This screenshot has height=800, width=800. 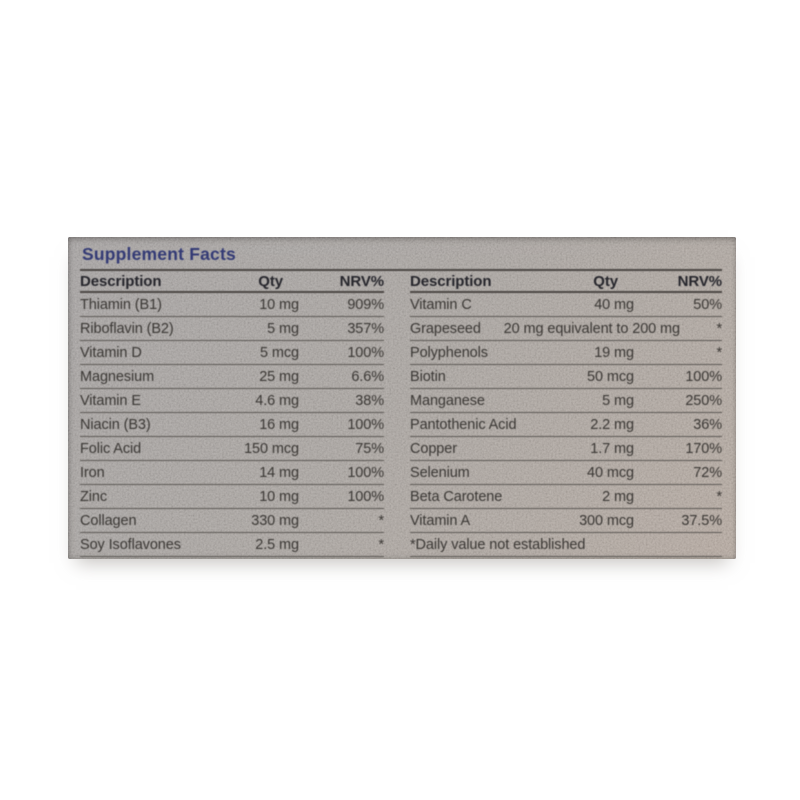 I want to click on ingredient-nrv: 37.5%, so click(x=701, y=520).